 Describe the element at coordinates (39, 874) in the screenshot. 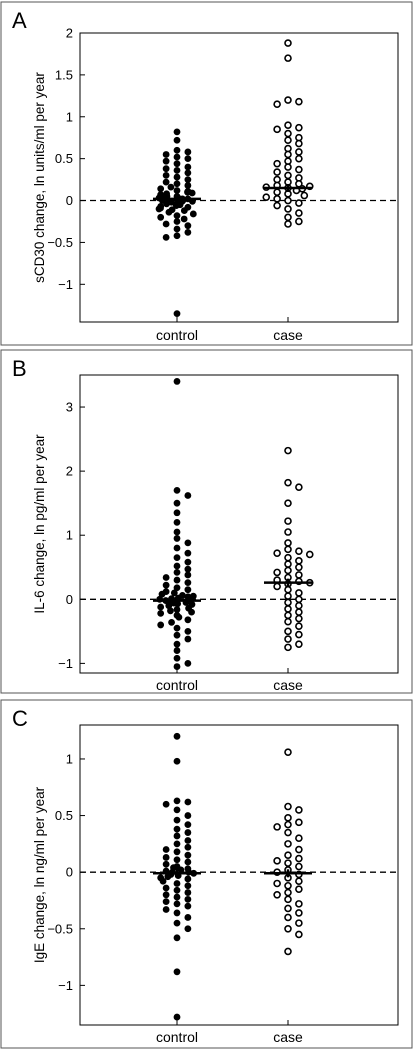

I see `y-axis-label: IgE change, ln ng/ml per year` at that location.